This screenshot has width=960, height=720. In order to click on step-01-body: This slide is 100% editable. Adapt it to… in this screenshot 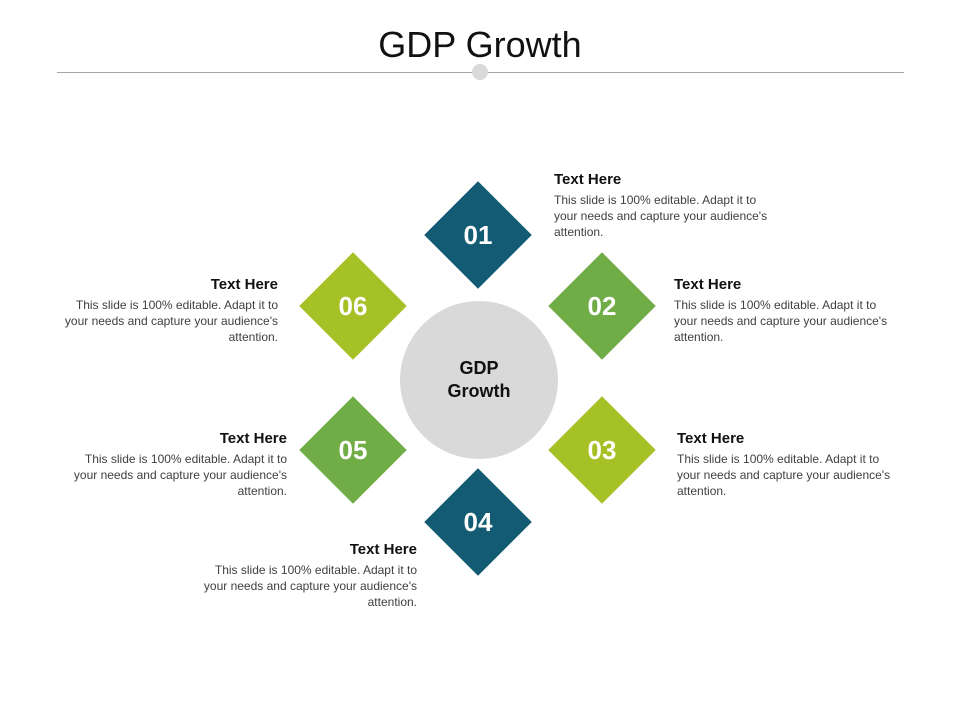, I will do `click(661, 216)`.